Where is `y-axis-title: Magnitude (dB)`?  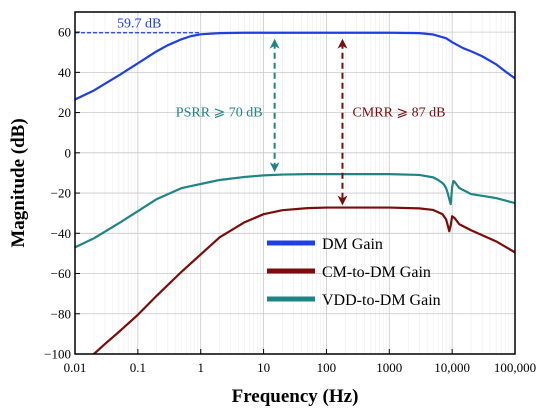
y-axis-title: Magnitude (dB) is located at coordinates (18, 182).